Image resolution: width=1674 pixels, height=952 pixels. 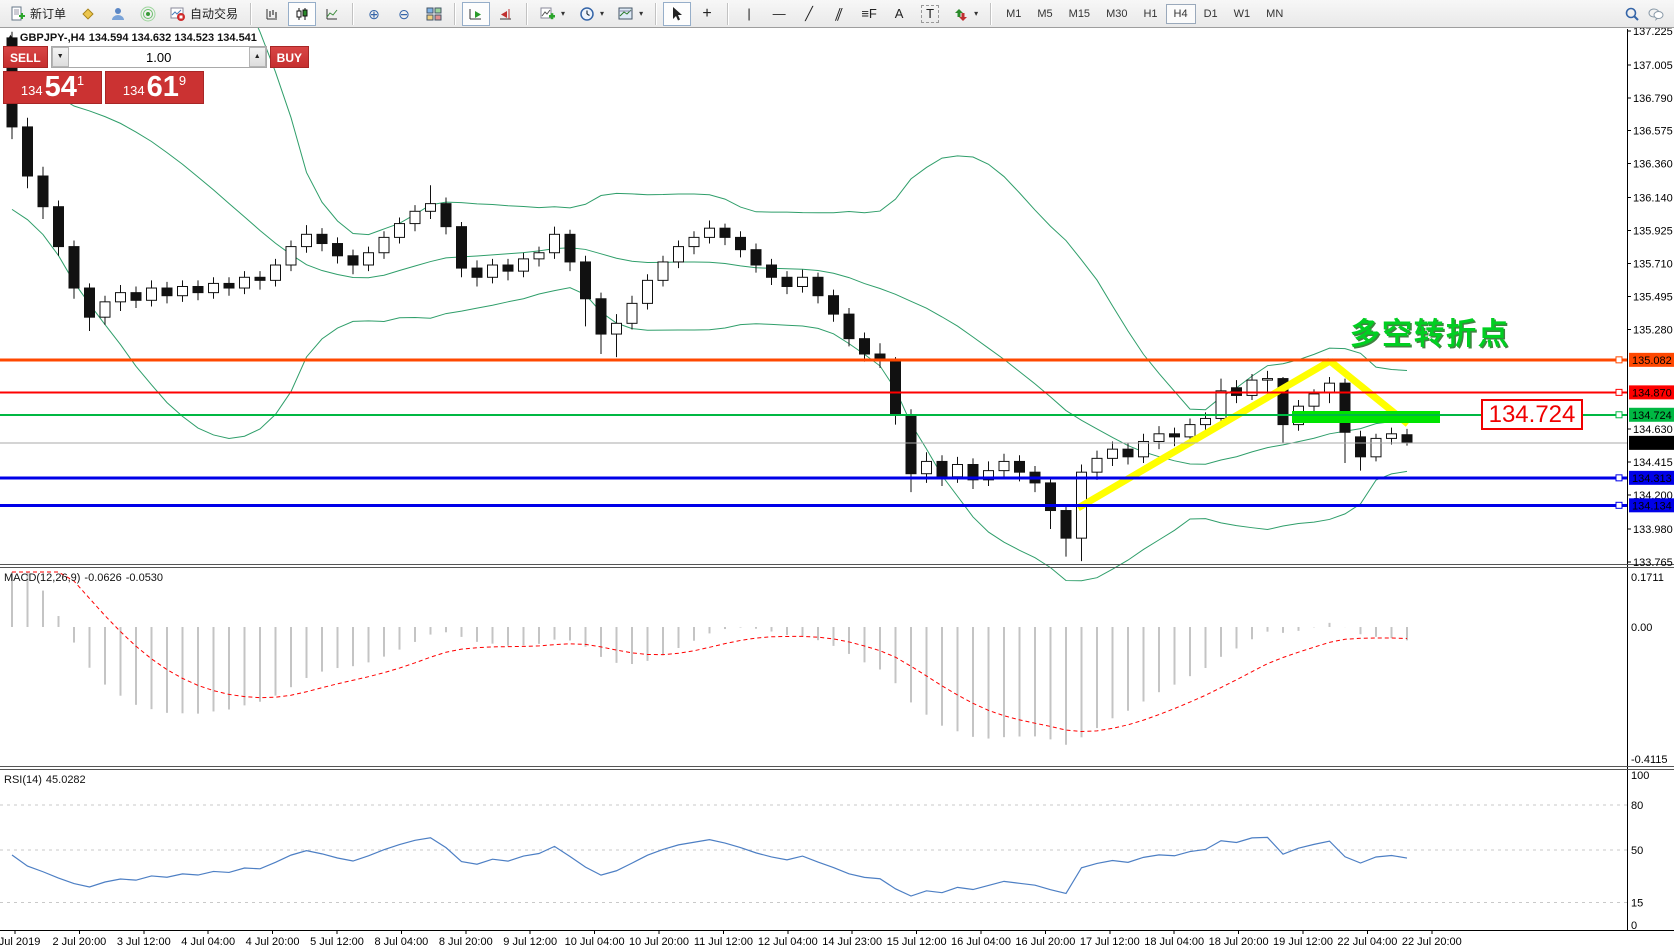 I want to click on volume-input, so click(x=158, y=57).